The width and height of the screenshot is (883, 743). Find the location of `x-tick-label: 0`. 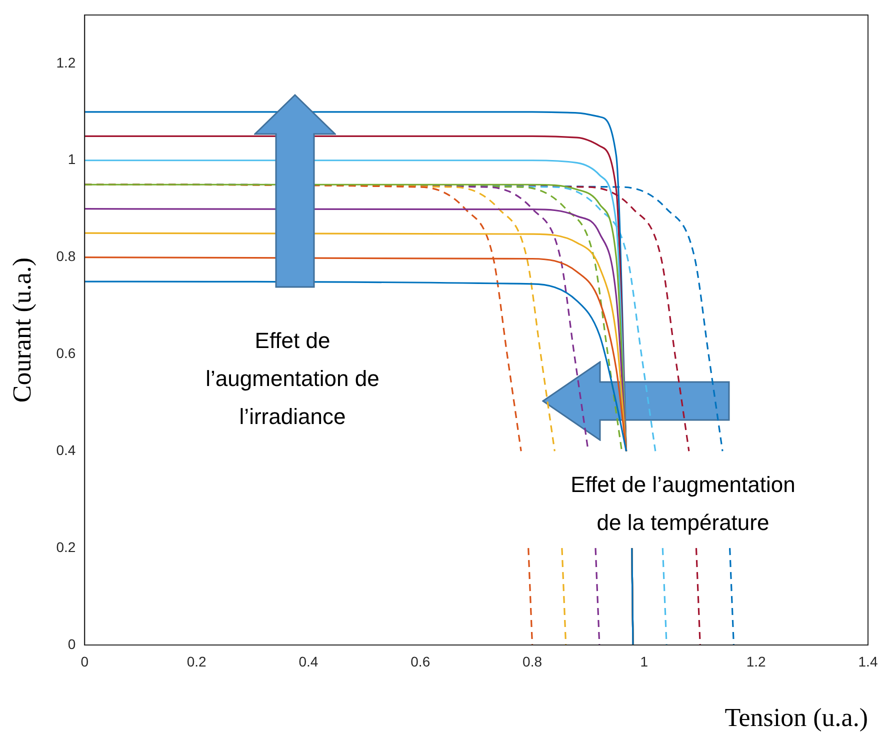

x-tick-label: 0 is located at coordinates (84, 661).